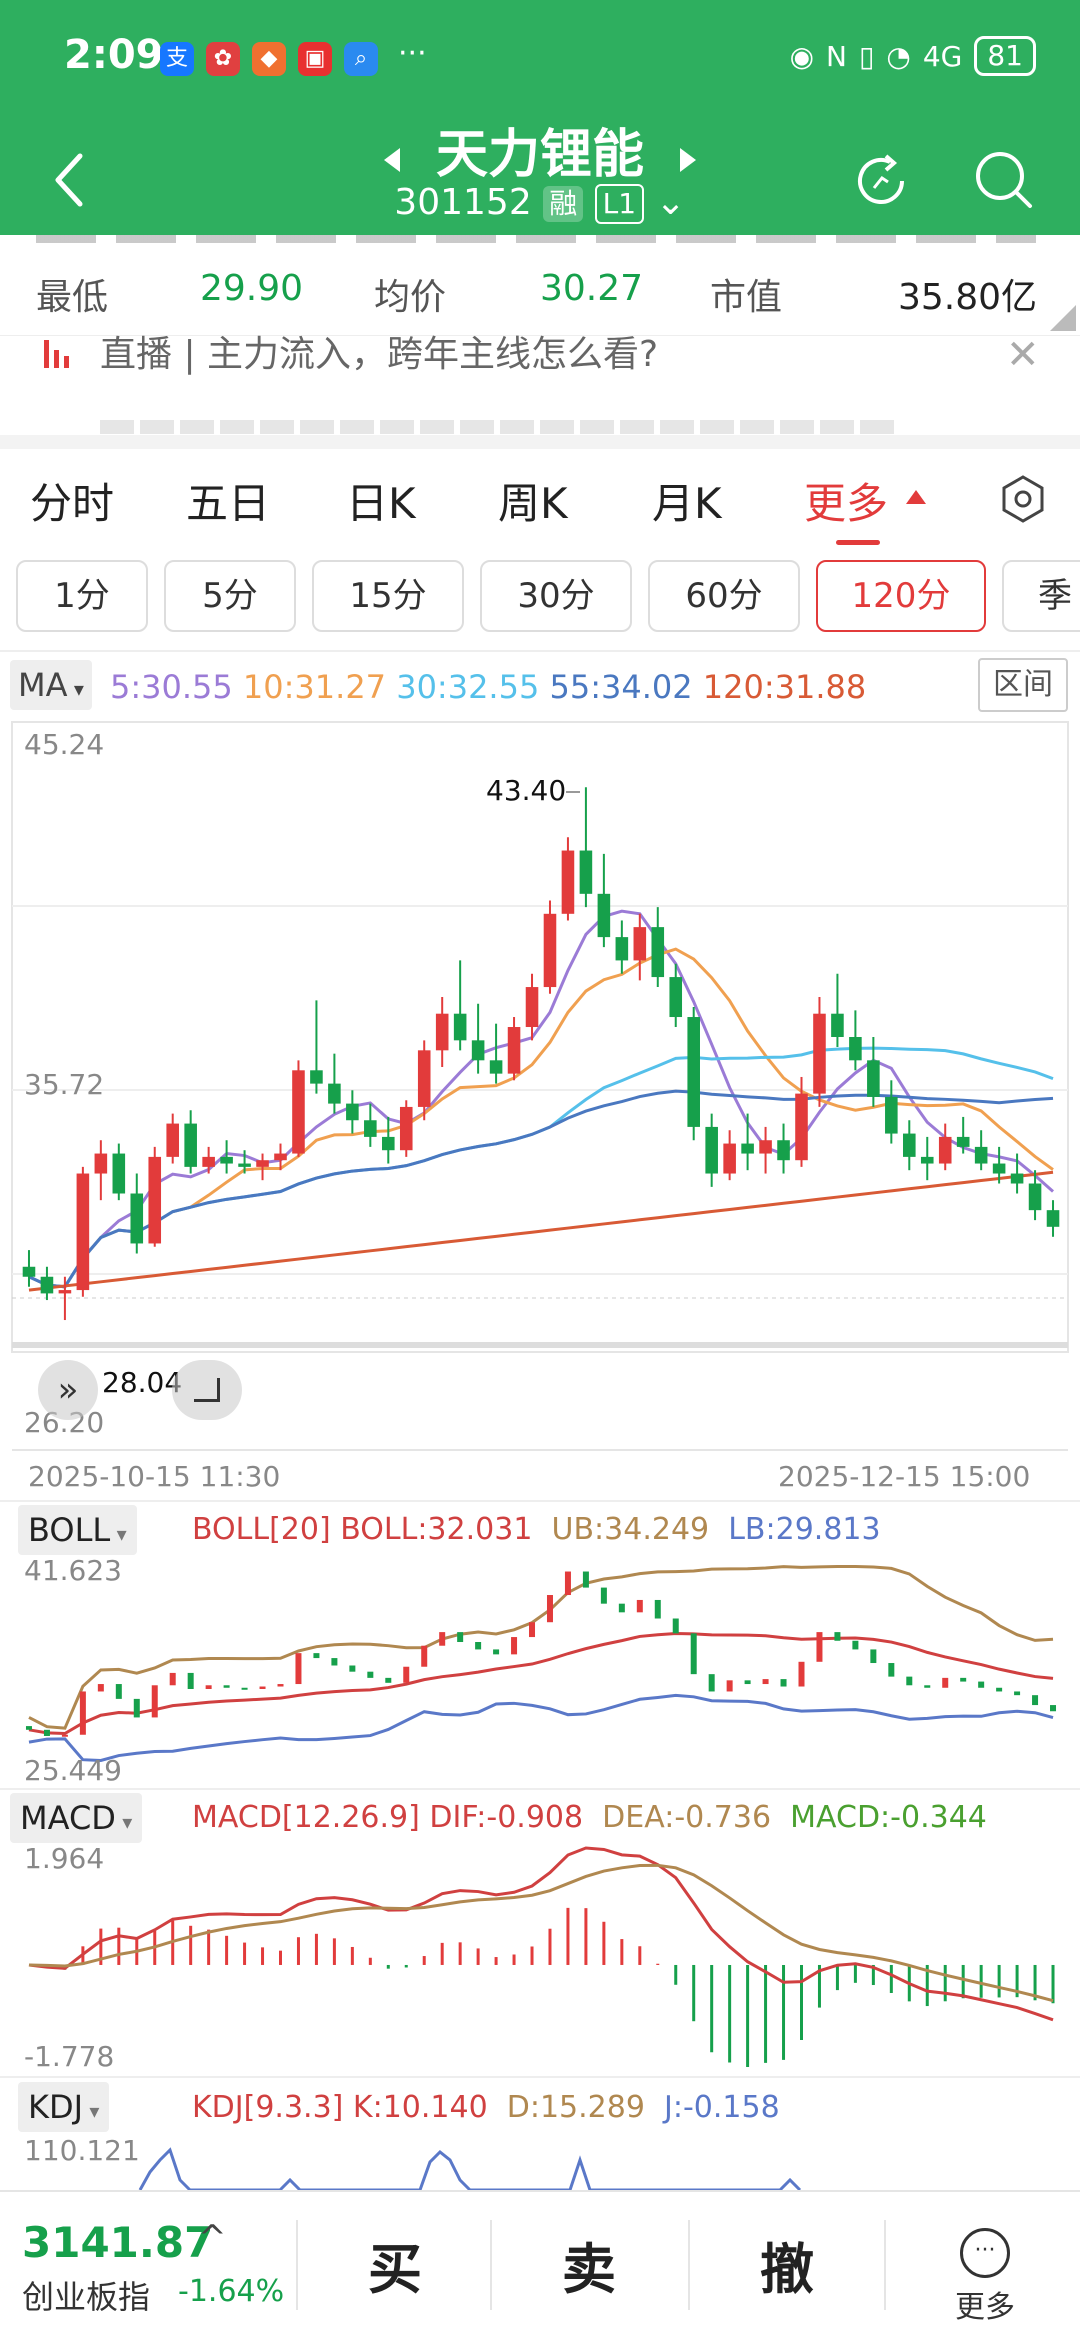  What do you see at coordinates (72, 297) in the screenshot?
I see `low-label: 最低` at bounding box center [72, 297].